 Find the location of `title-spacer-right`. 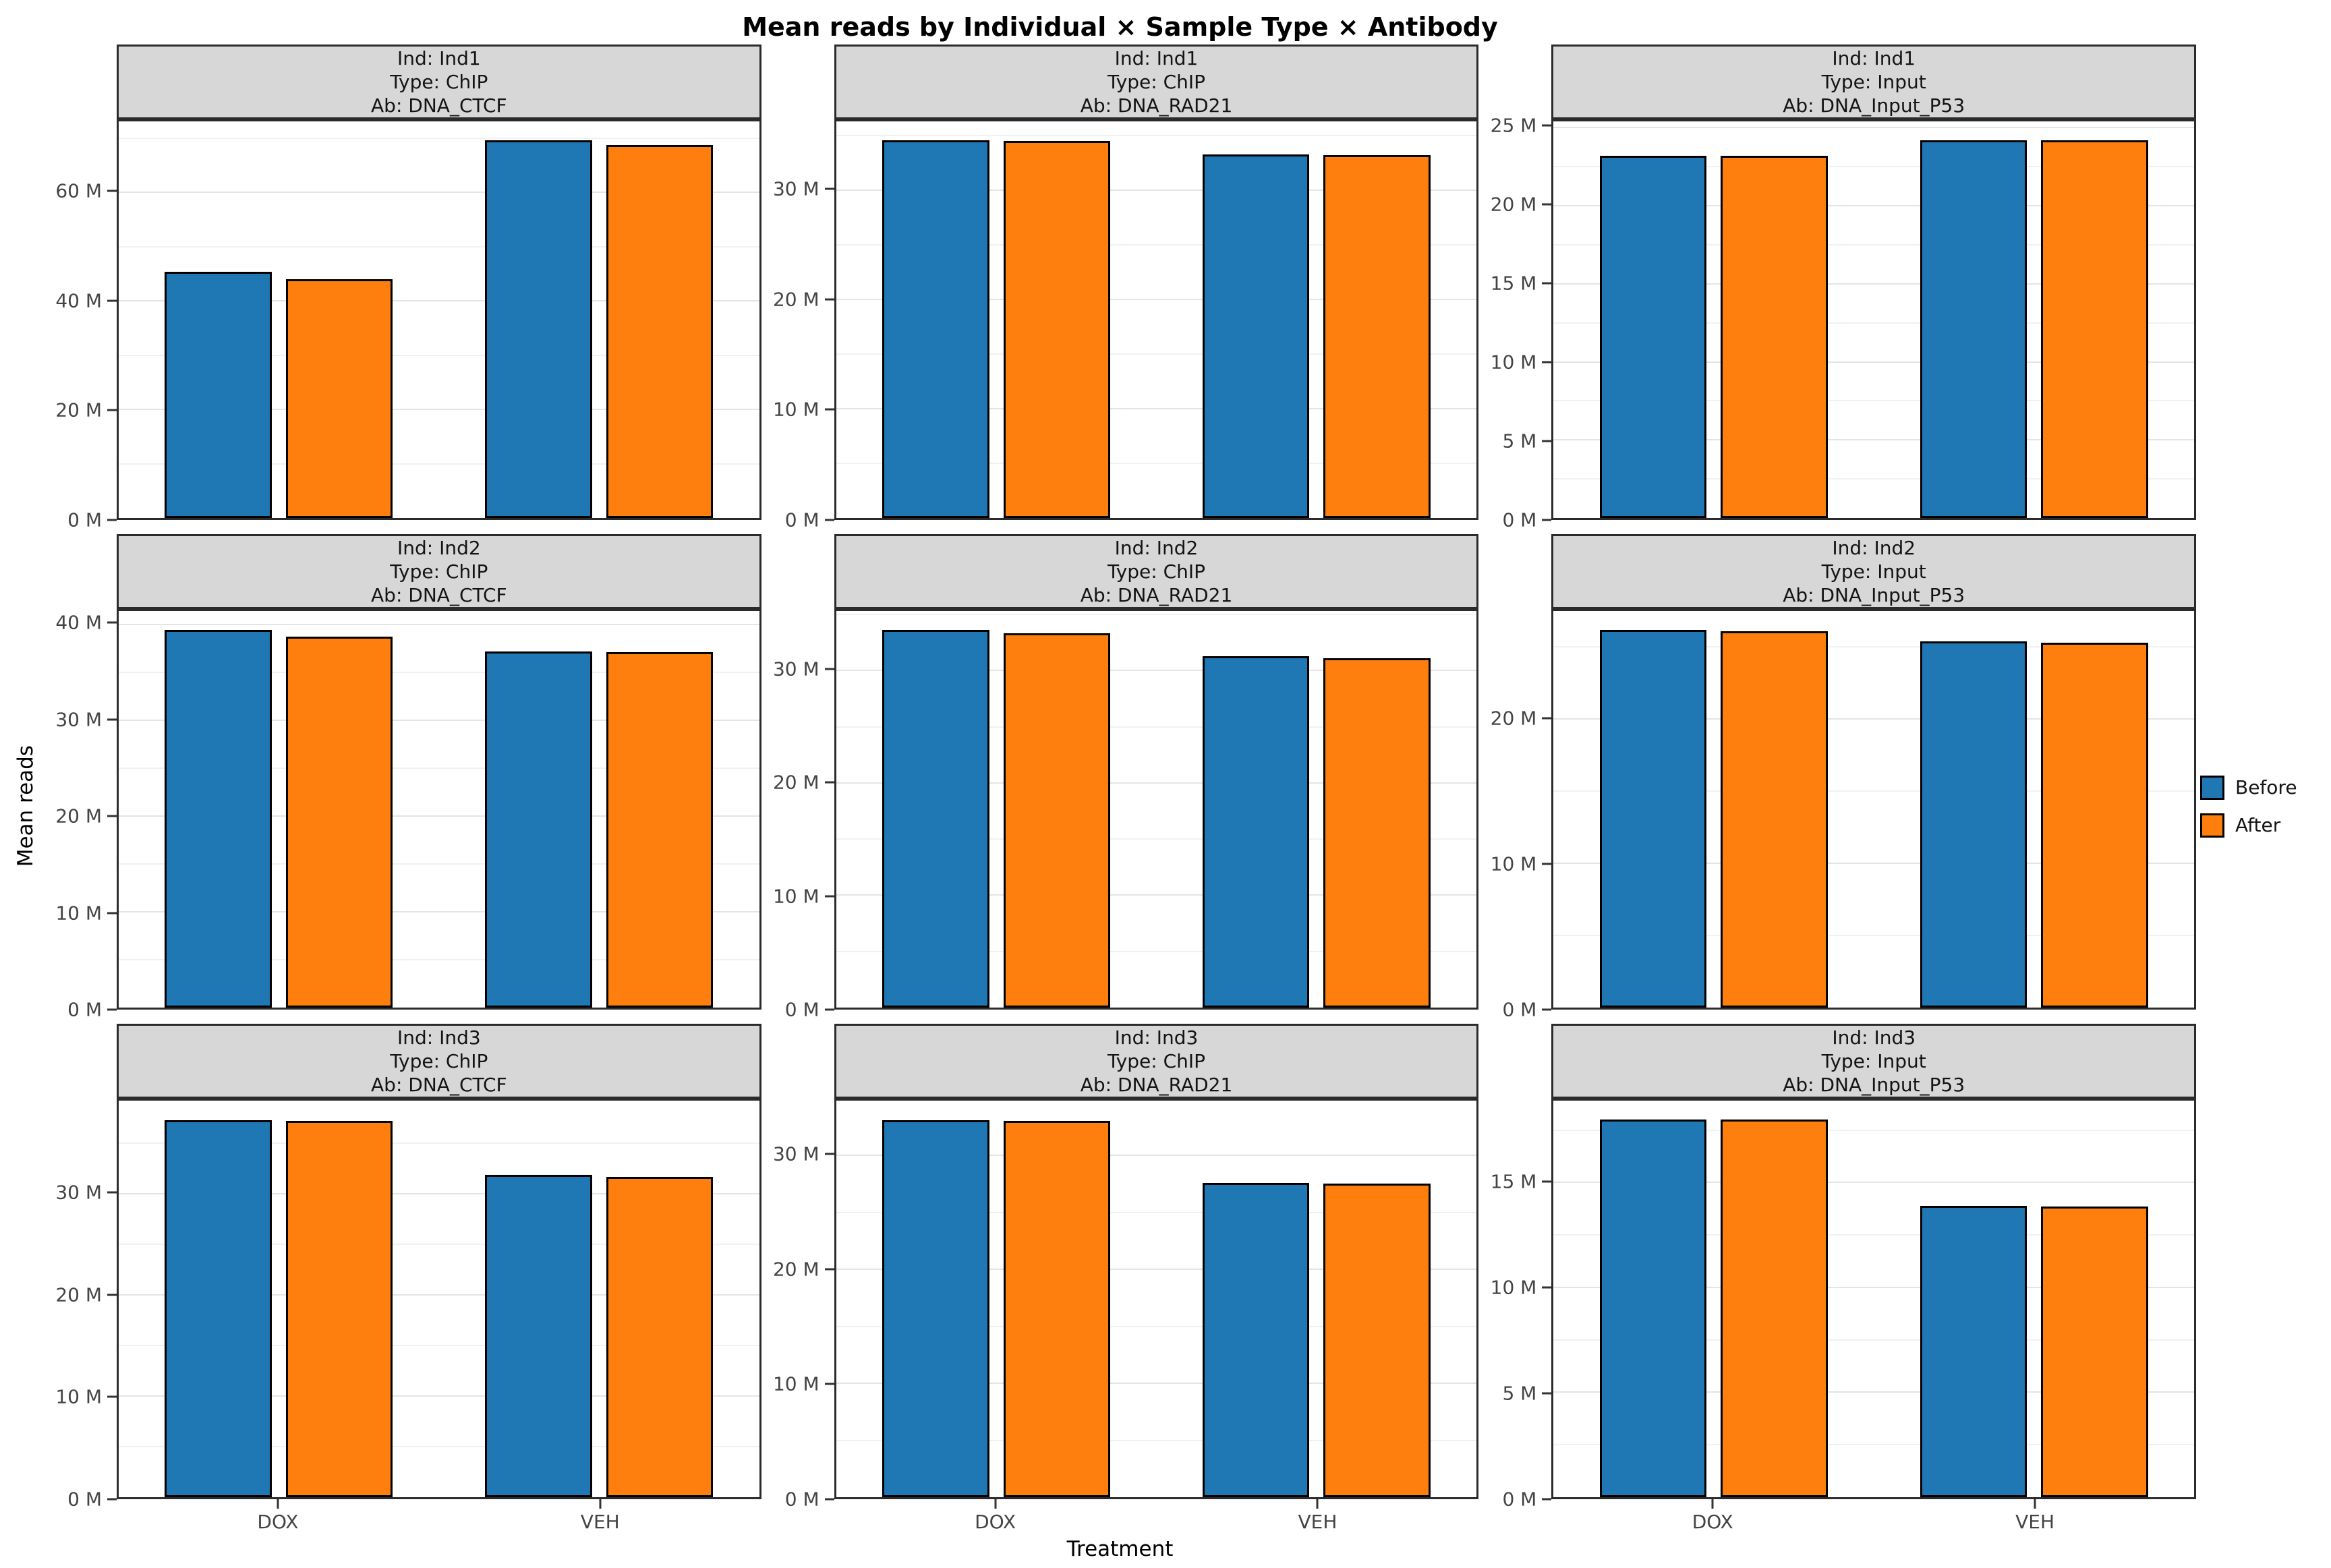

title-spacer-right is located at coordinates (2260, 27).